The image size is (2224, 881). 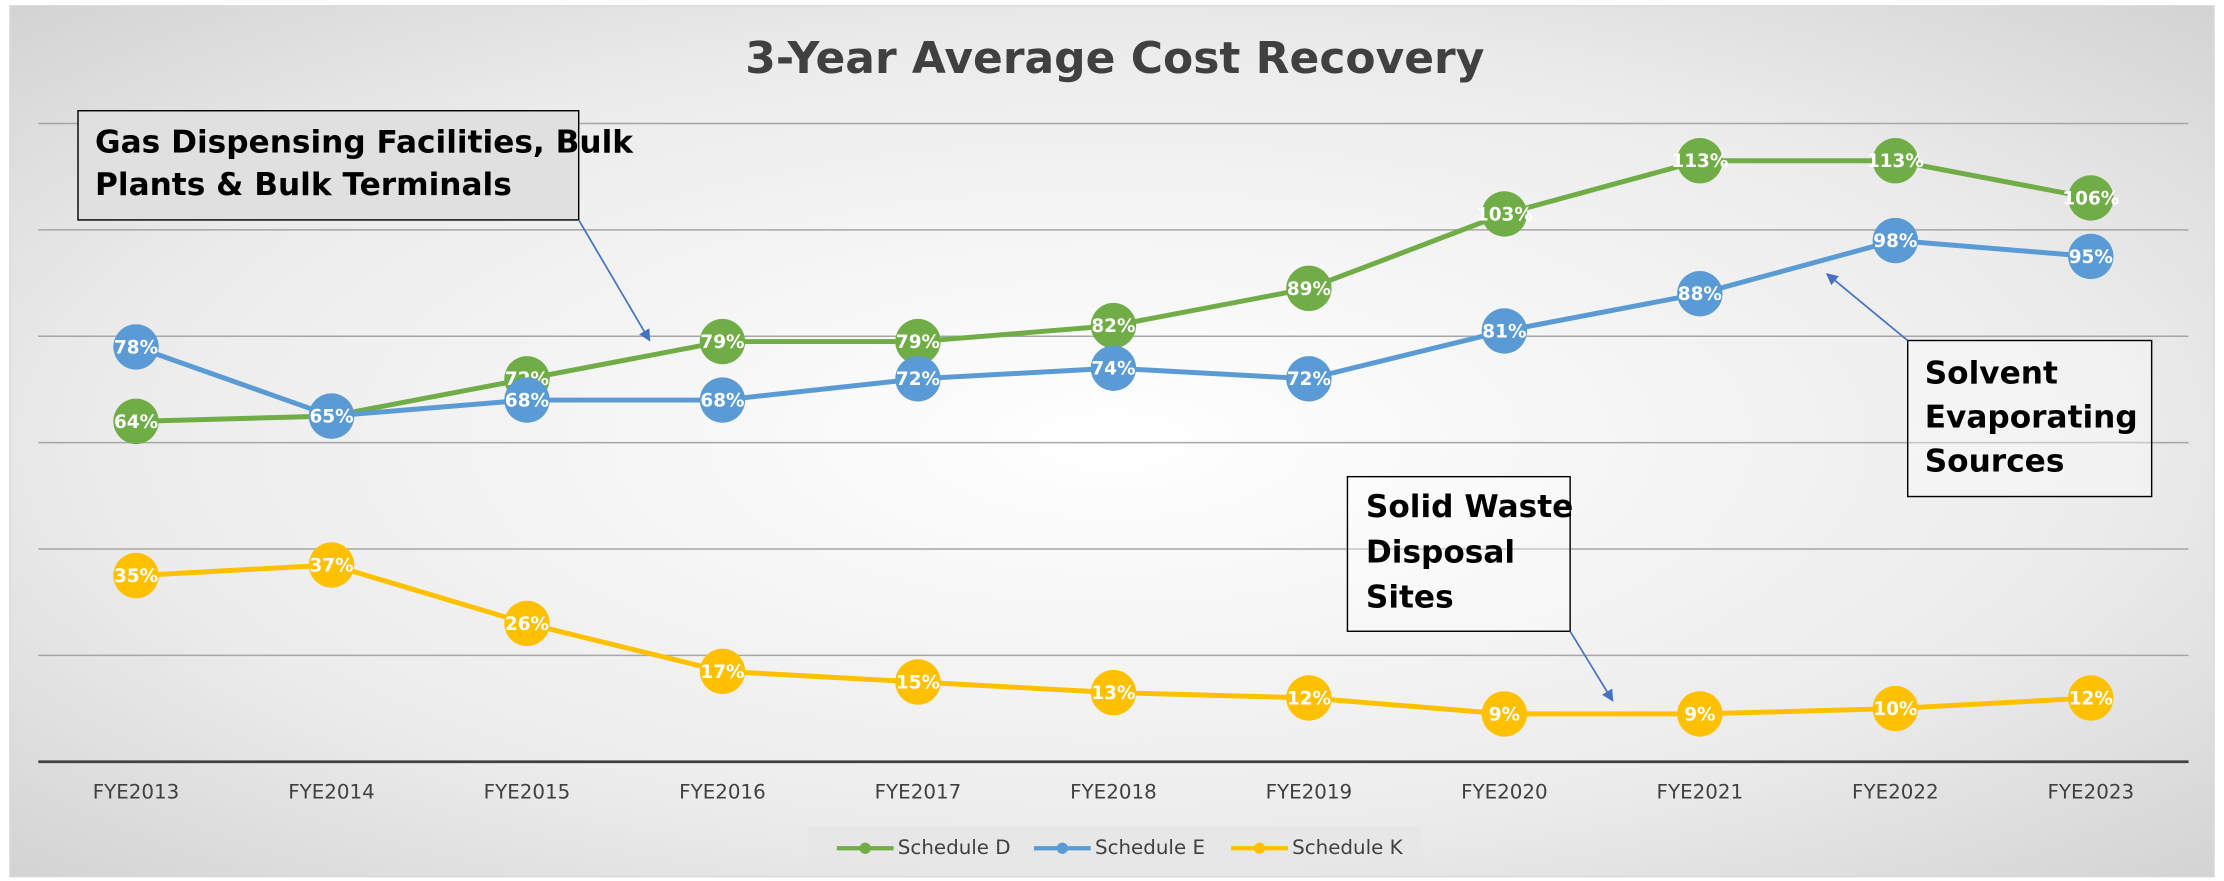 I want to click on data-label: 26%, so click(x=527, y=624).